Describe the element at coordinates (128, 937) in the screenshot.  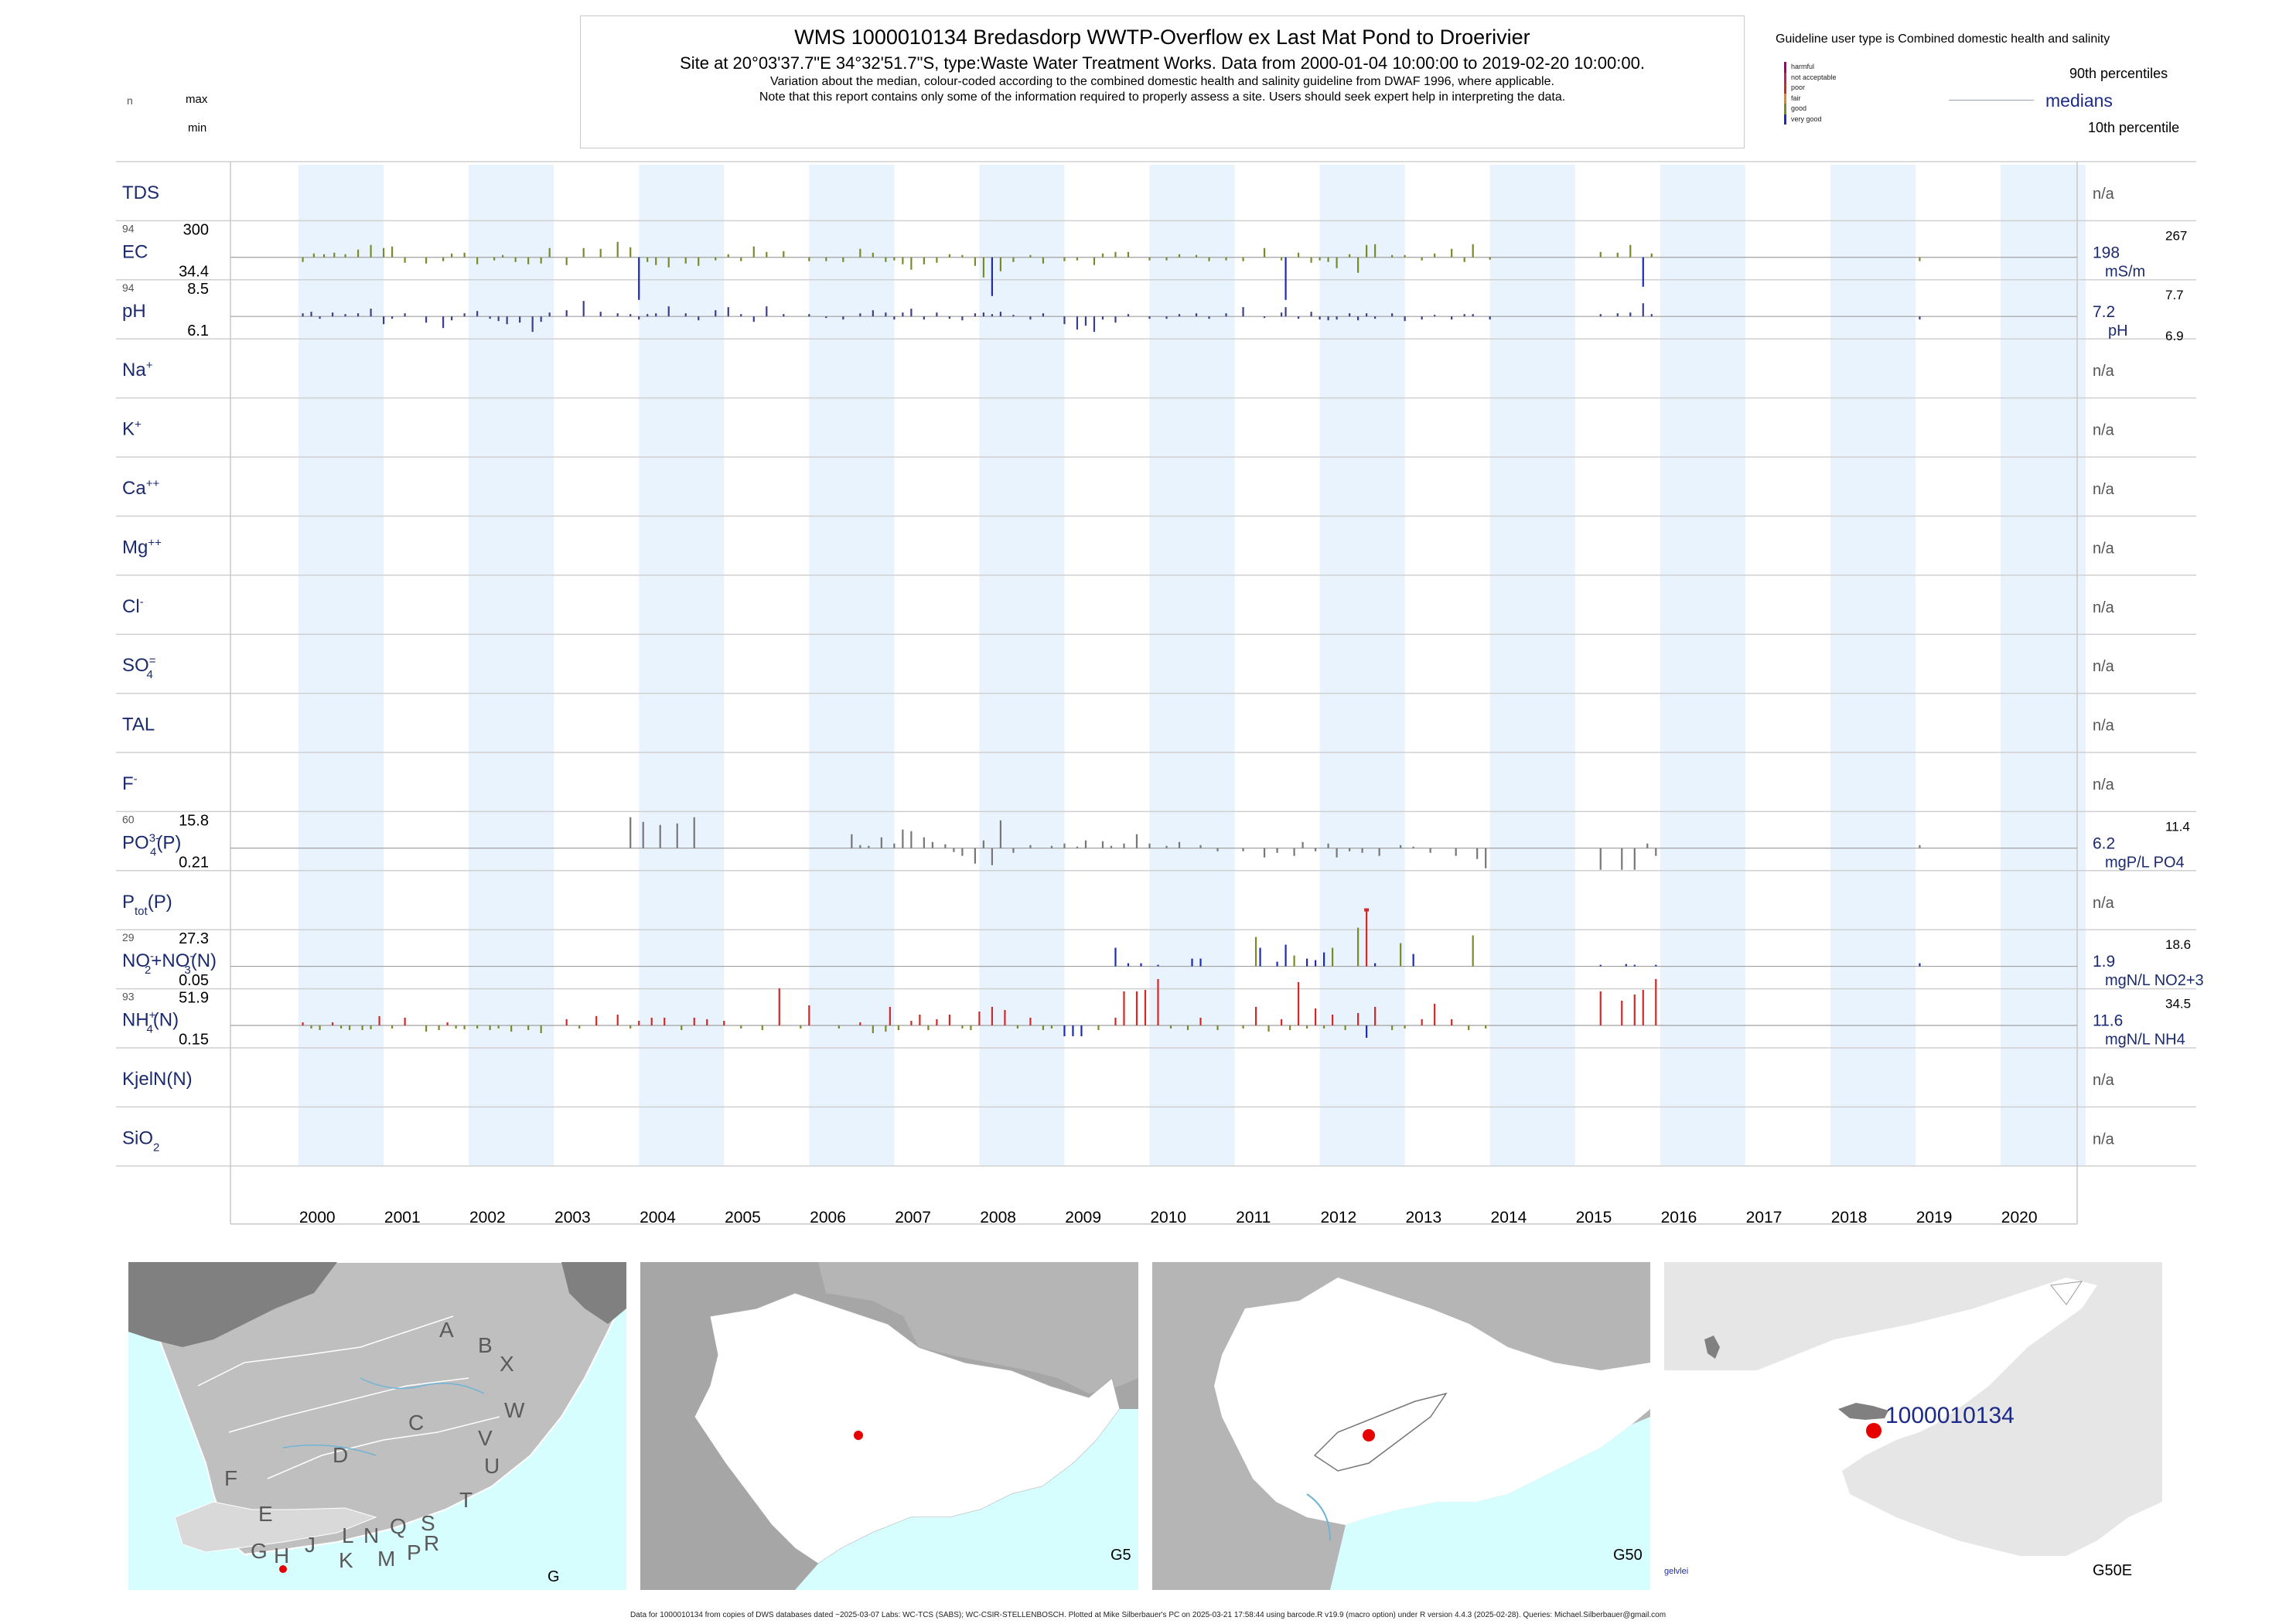
I see `row-n-no23: 29` at that location.